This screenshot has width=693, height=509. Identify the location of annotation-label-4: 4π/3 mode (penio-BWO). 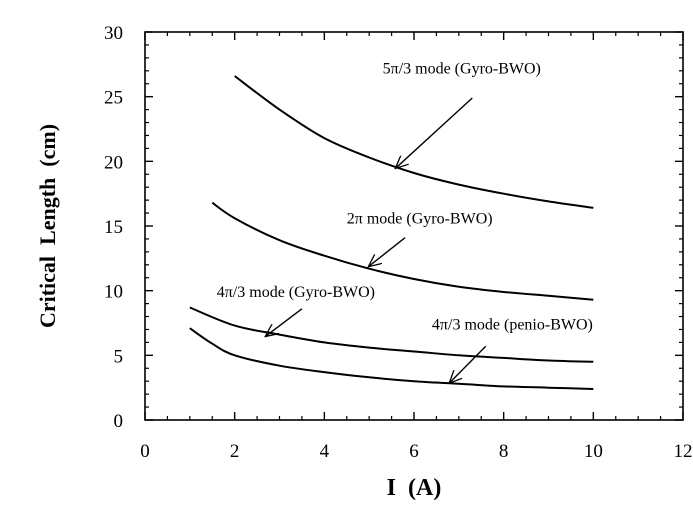
(512, 324).